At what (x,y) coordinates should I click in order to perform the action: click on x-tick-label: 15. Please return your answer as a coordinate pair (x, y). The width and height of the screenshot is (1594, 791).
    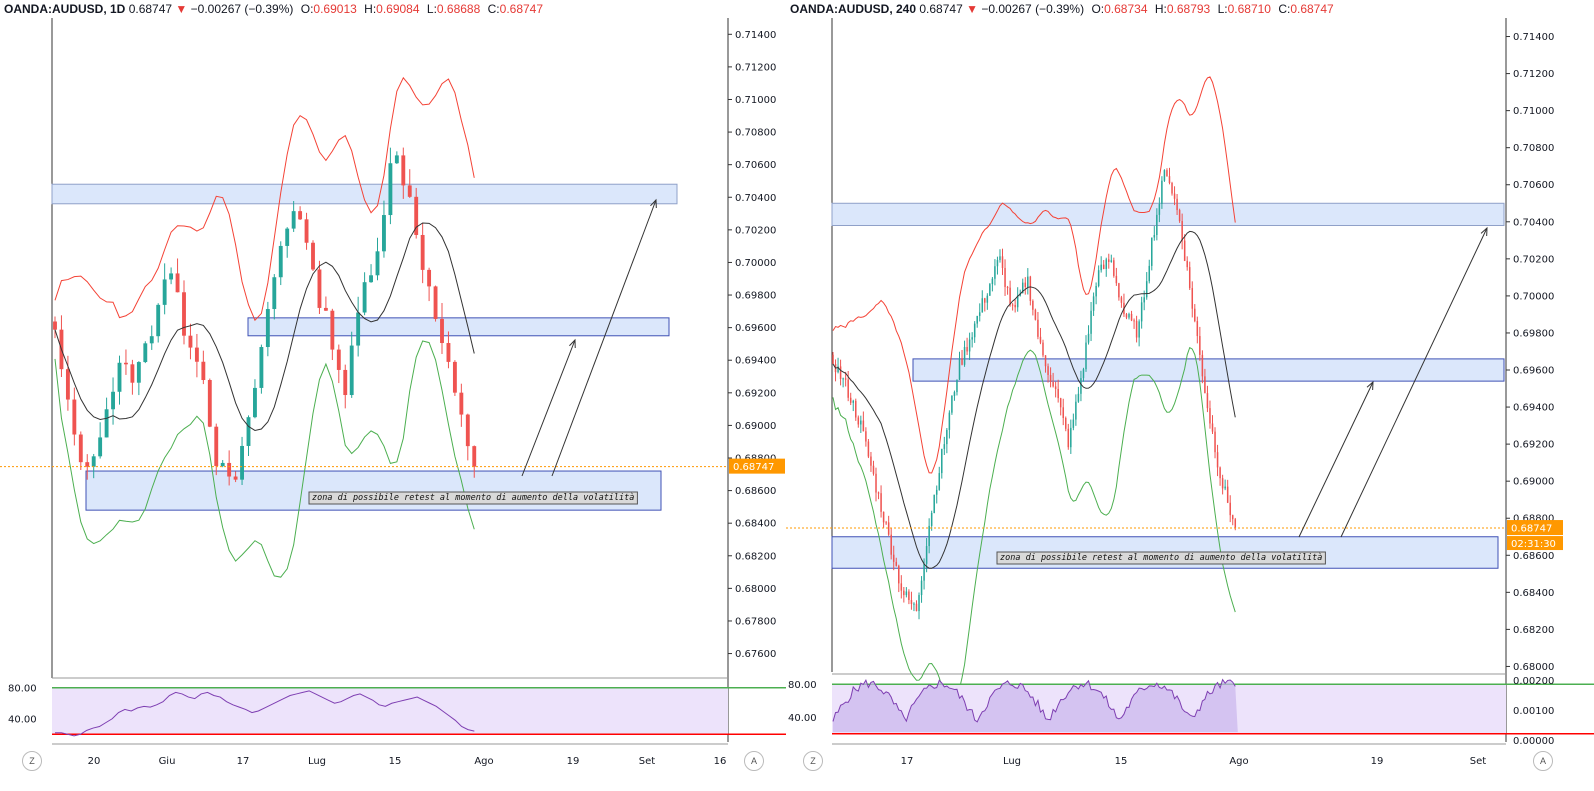
    Looking at the image, I should click on (1121, 761).